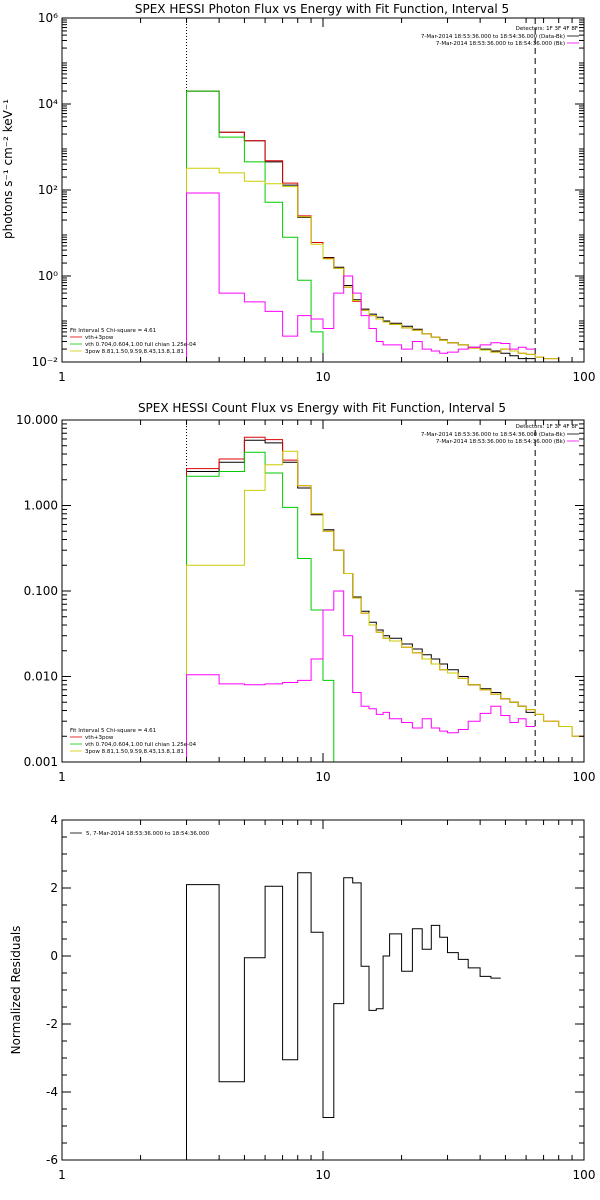 The image size is (600, 1200). Describe the element at coordinates (99, 338) in the screenshot. I see `photon-flux-legend-sum: vth+3pow` at that location.